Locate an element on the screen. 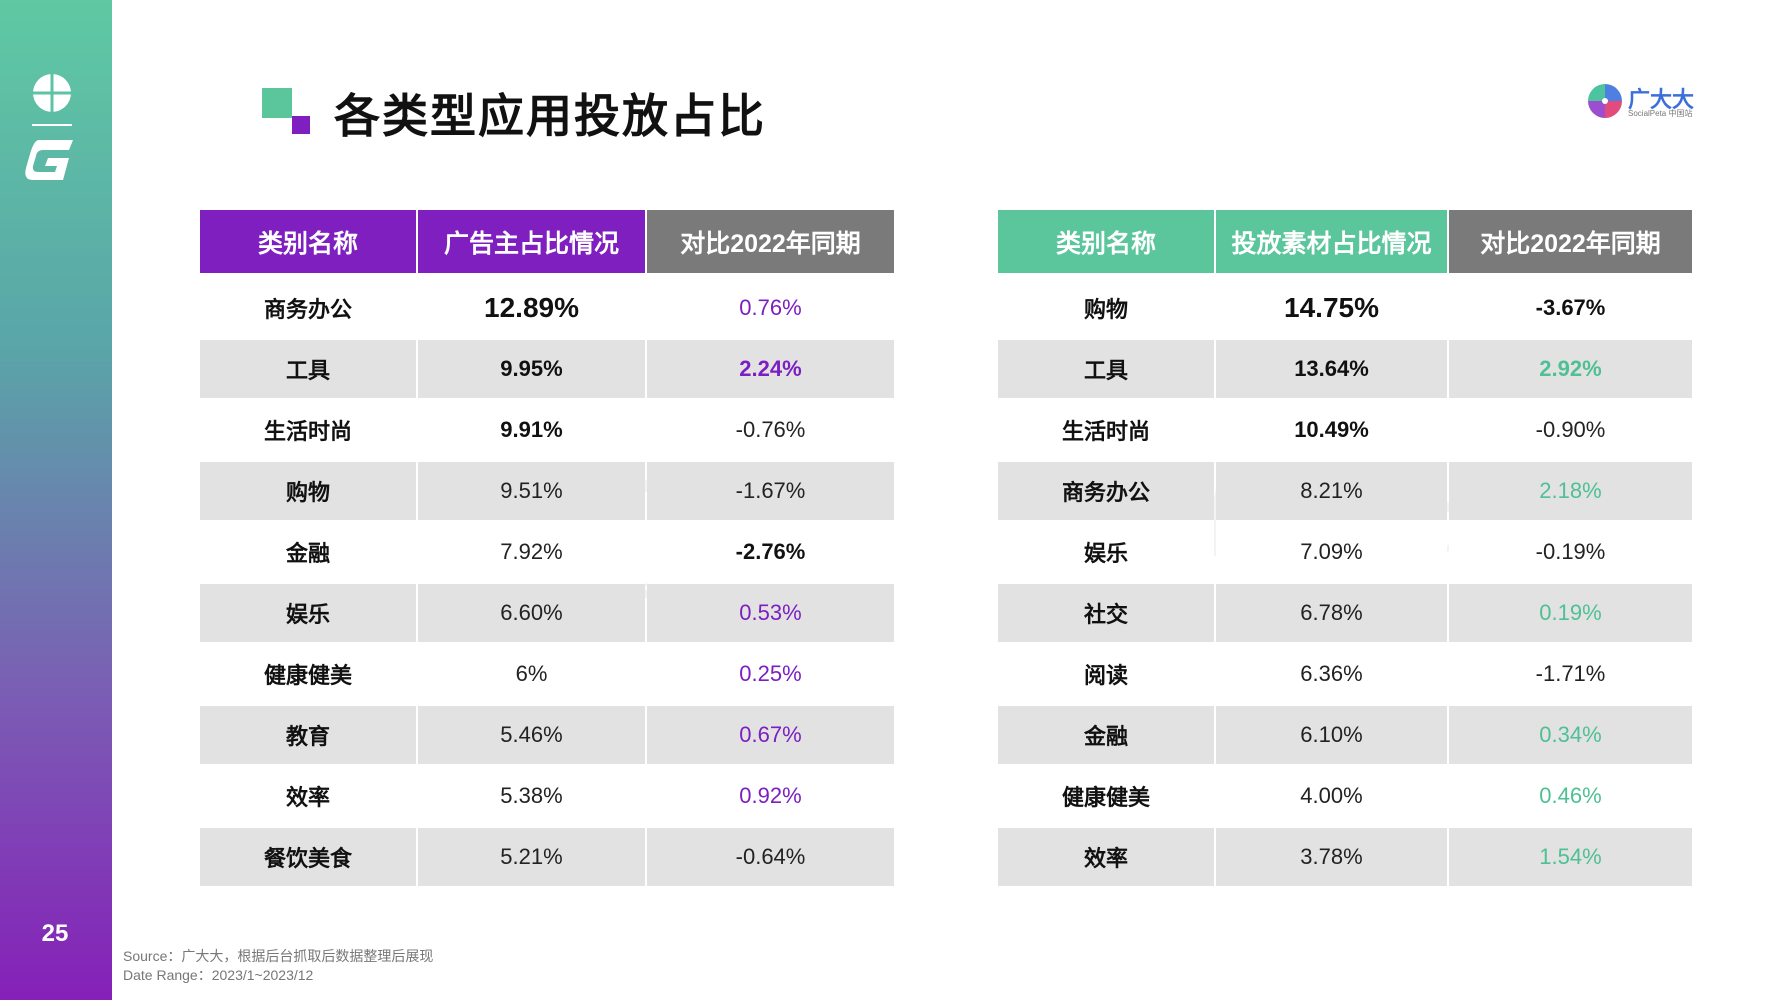 This screenshot has width=1778, height=1000. table-row: 健康健美 4.00% 0.46% is located at coordinates (1345, 794).